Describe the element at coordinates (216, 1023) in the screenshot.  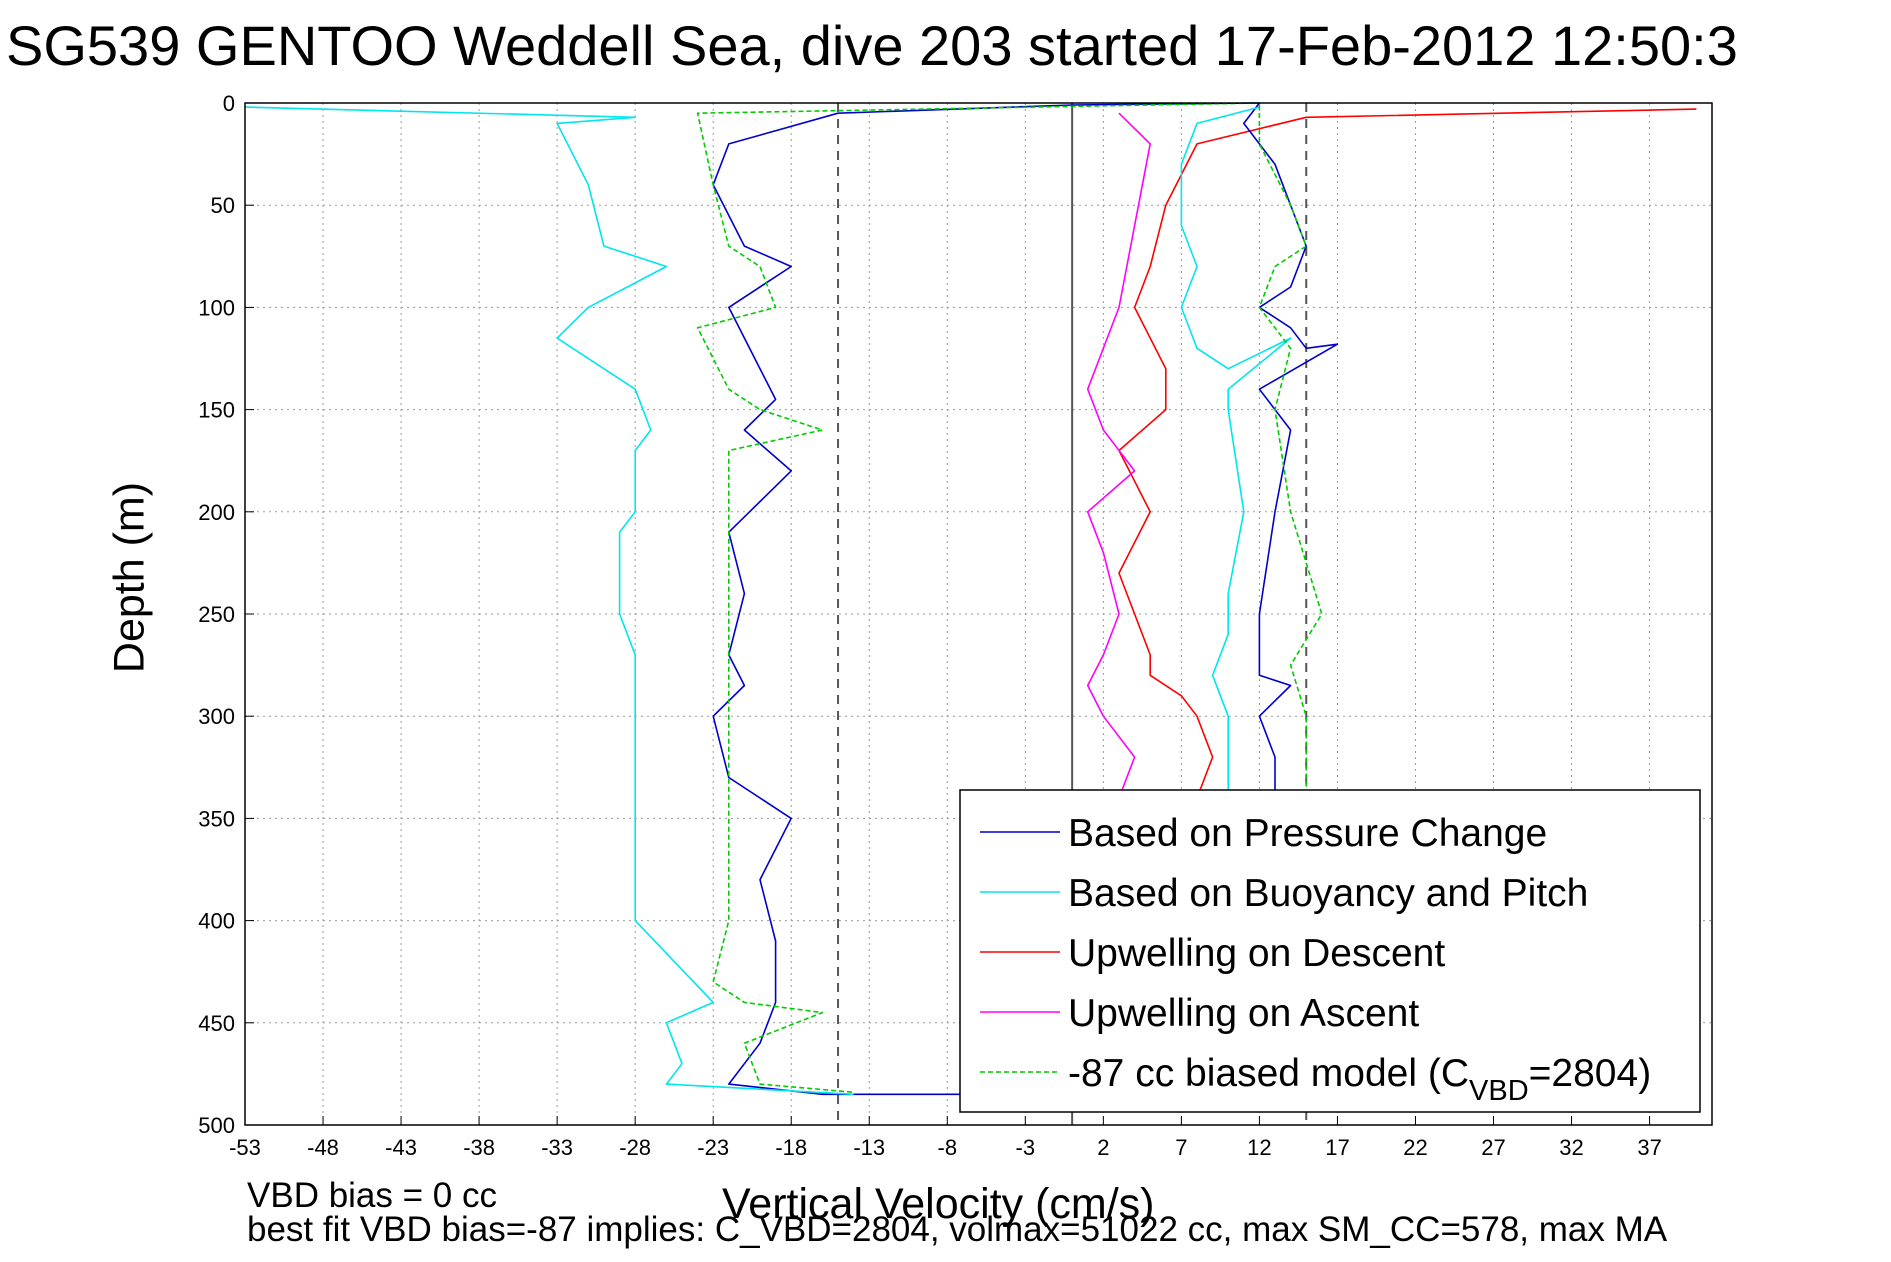
I see `y-tick-label: 450` at that location.